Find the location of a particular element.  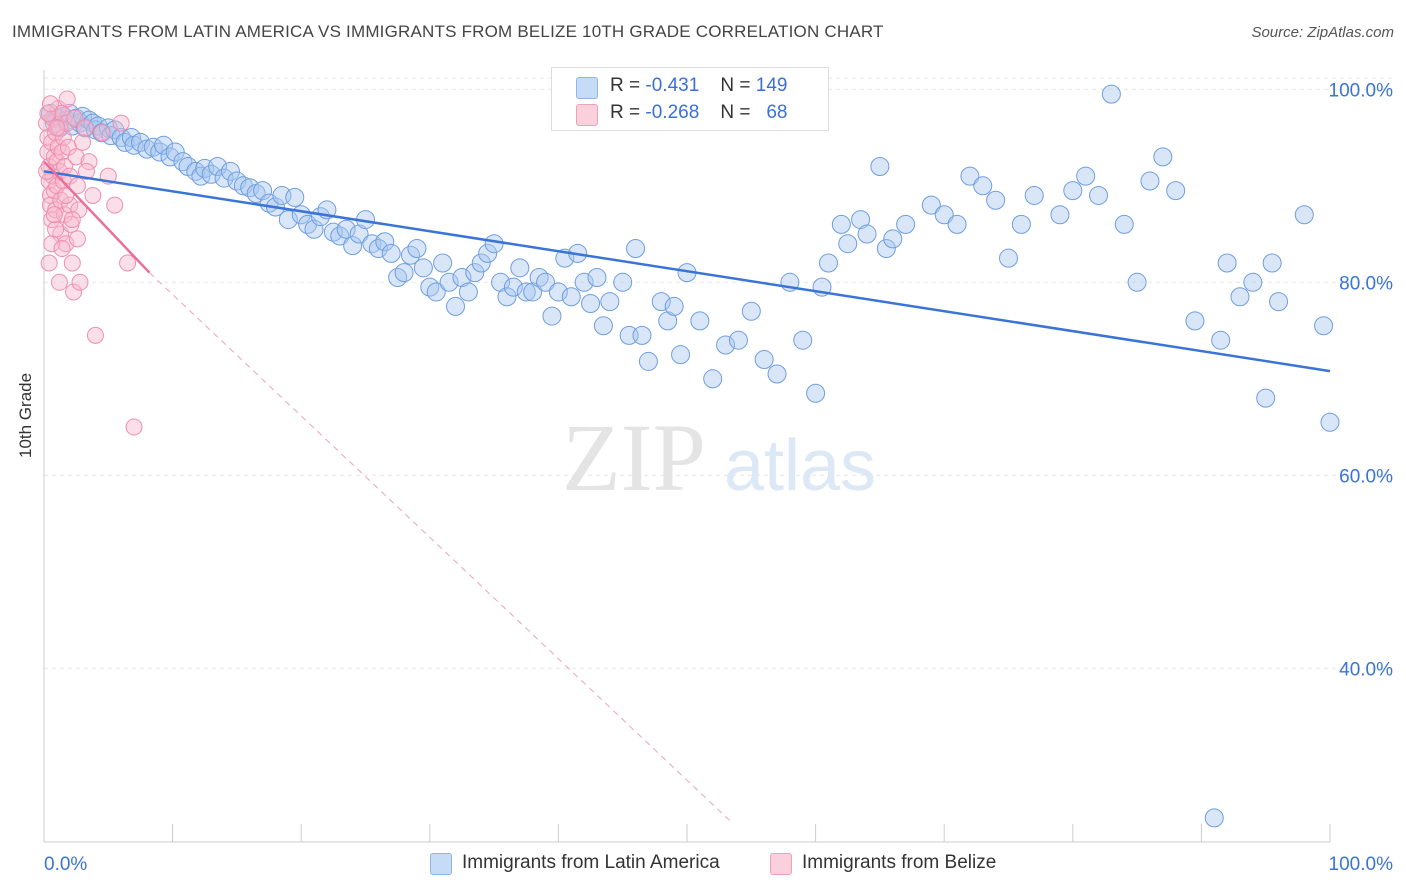

y-tick-label: 60.0% is located at coordinates (1366, 476).